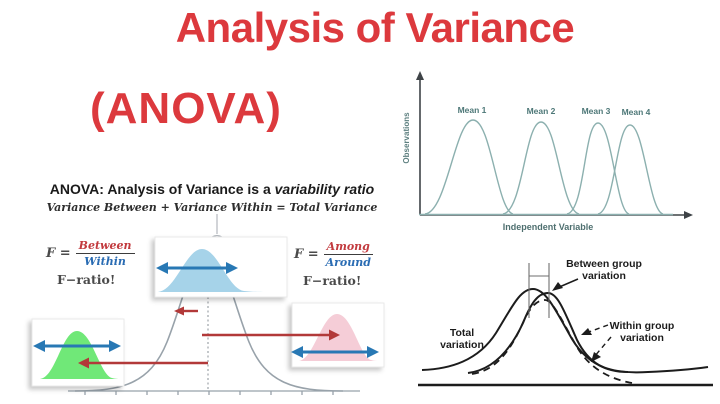  Describe the element at coordinates (80, 355) in the screenshot. I see `green-distribution-curve` at that location.